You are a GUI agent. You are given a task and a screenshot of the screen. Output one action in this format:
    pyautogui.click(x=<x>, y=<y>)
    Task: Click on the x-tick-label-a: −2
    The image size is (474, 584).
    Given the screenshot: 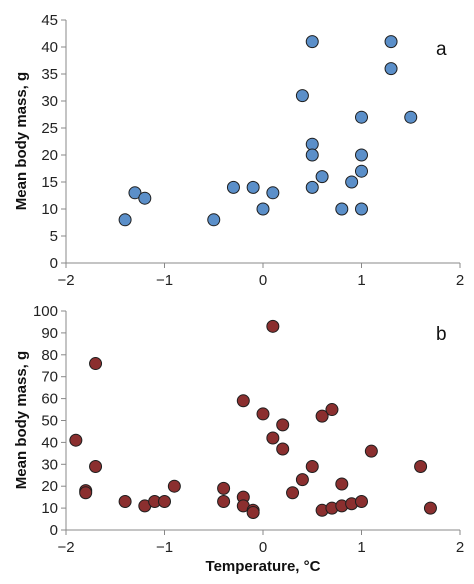 What is the action you would take?
    pyautogui.click(x=65, y=280)
    